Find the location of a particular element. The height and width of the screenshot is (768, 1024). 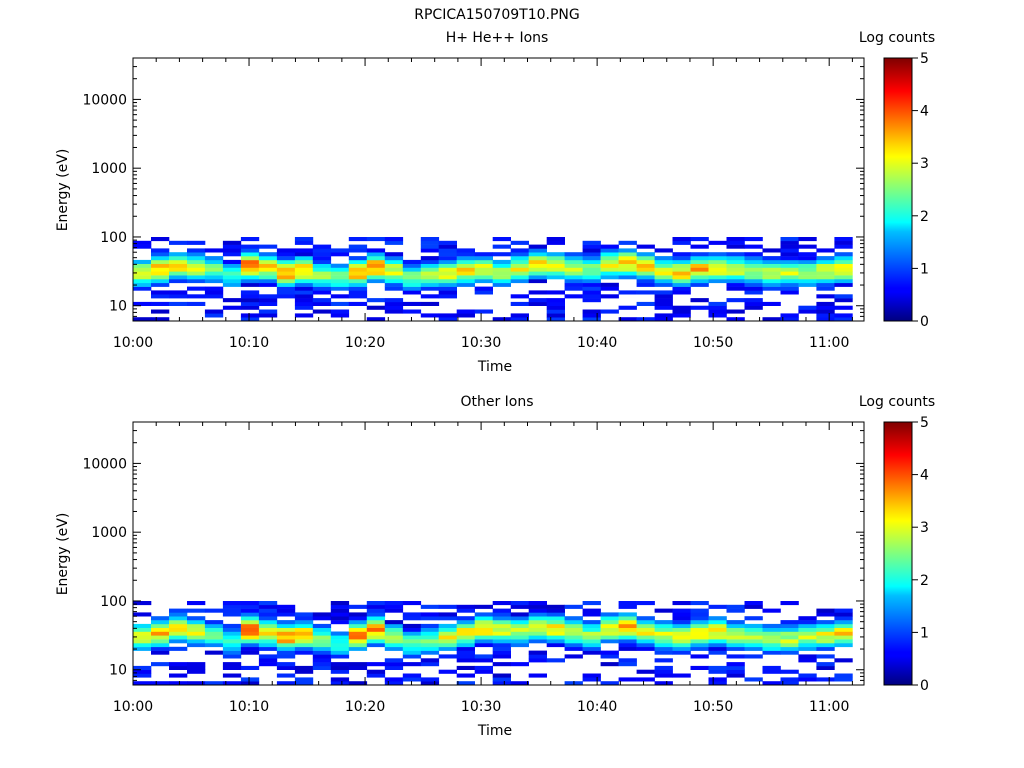

x-tick-label: 10:20 is located at coordinates (365, 707).